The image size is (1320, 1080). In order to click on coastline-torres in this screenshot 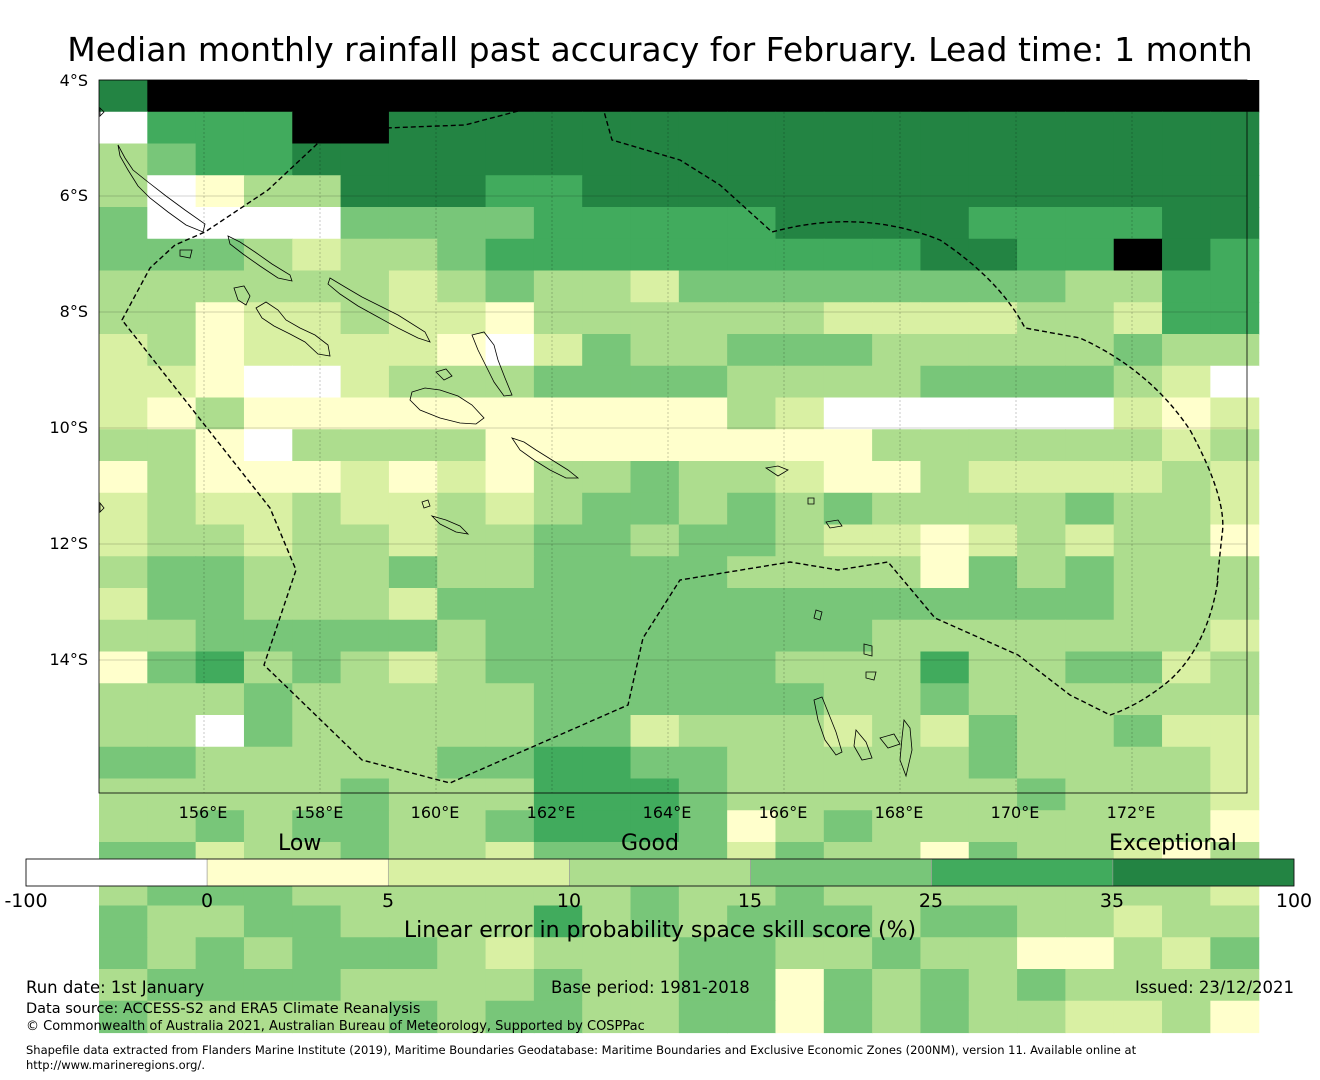, I will do `click(871, 676)`.